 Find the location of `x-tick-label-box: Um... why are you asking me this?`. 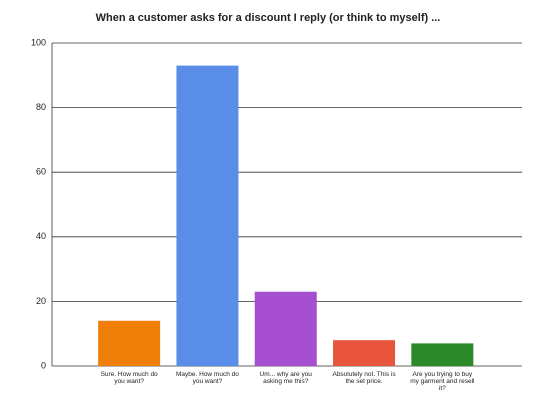

x-tick-label-box: Um... why are you asking me this? is located at coordinates (285, 378).